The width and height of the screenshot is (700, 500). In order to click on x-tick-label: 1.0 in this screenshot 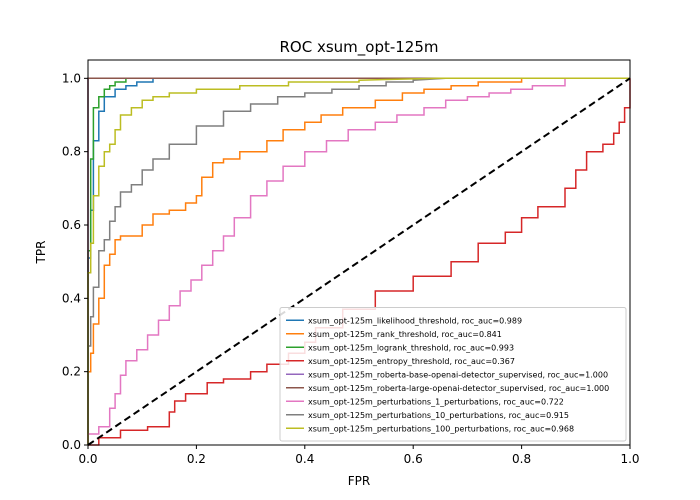, I will do `click(629, 459)`.